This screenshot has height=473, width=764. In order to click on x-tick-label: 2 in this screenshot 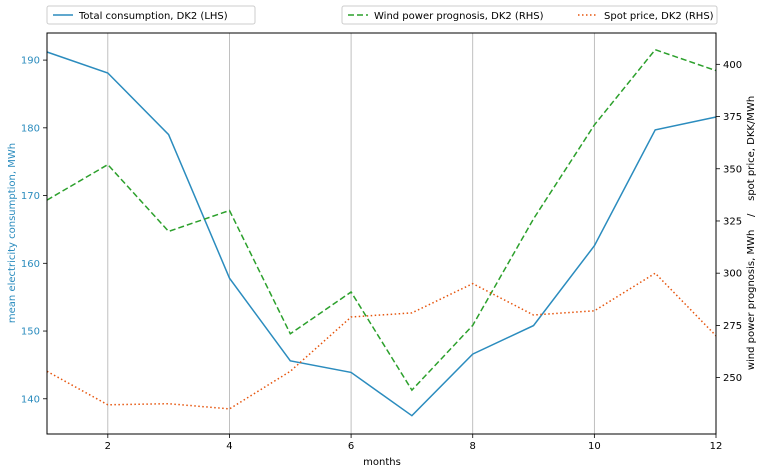, I will do `click(108, 446)`.